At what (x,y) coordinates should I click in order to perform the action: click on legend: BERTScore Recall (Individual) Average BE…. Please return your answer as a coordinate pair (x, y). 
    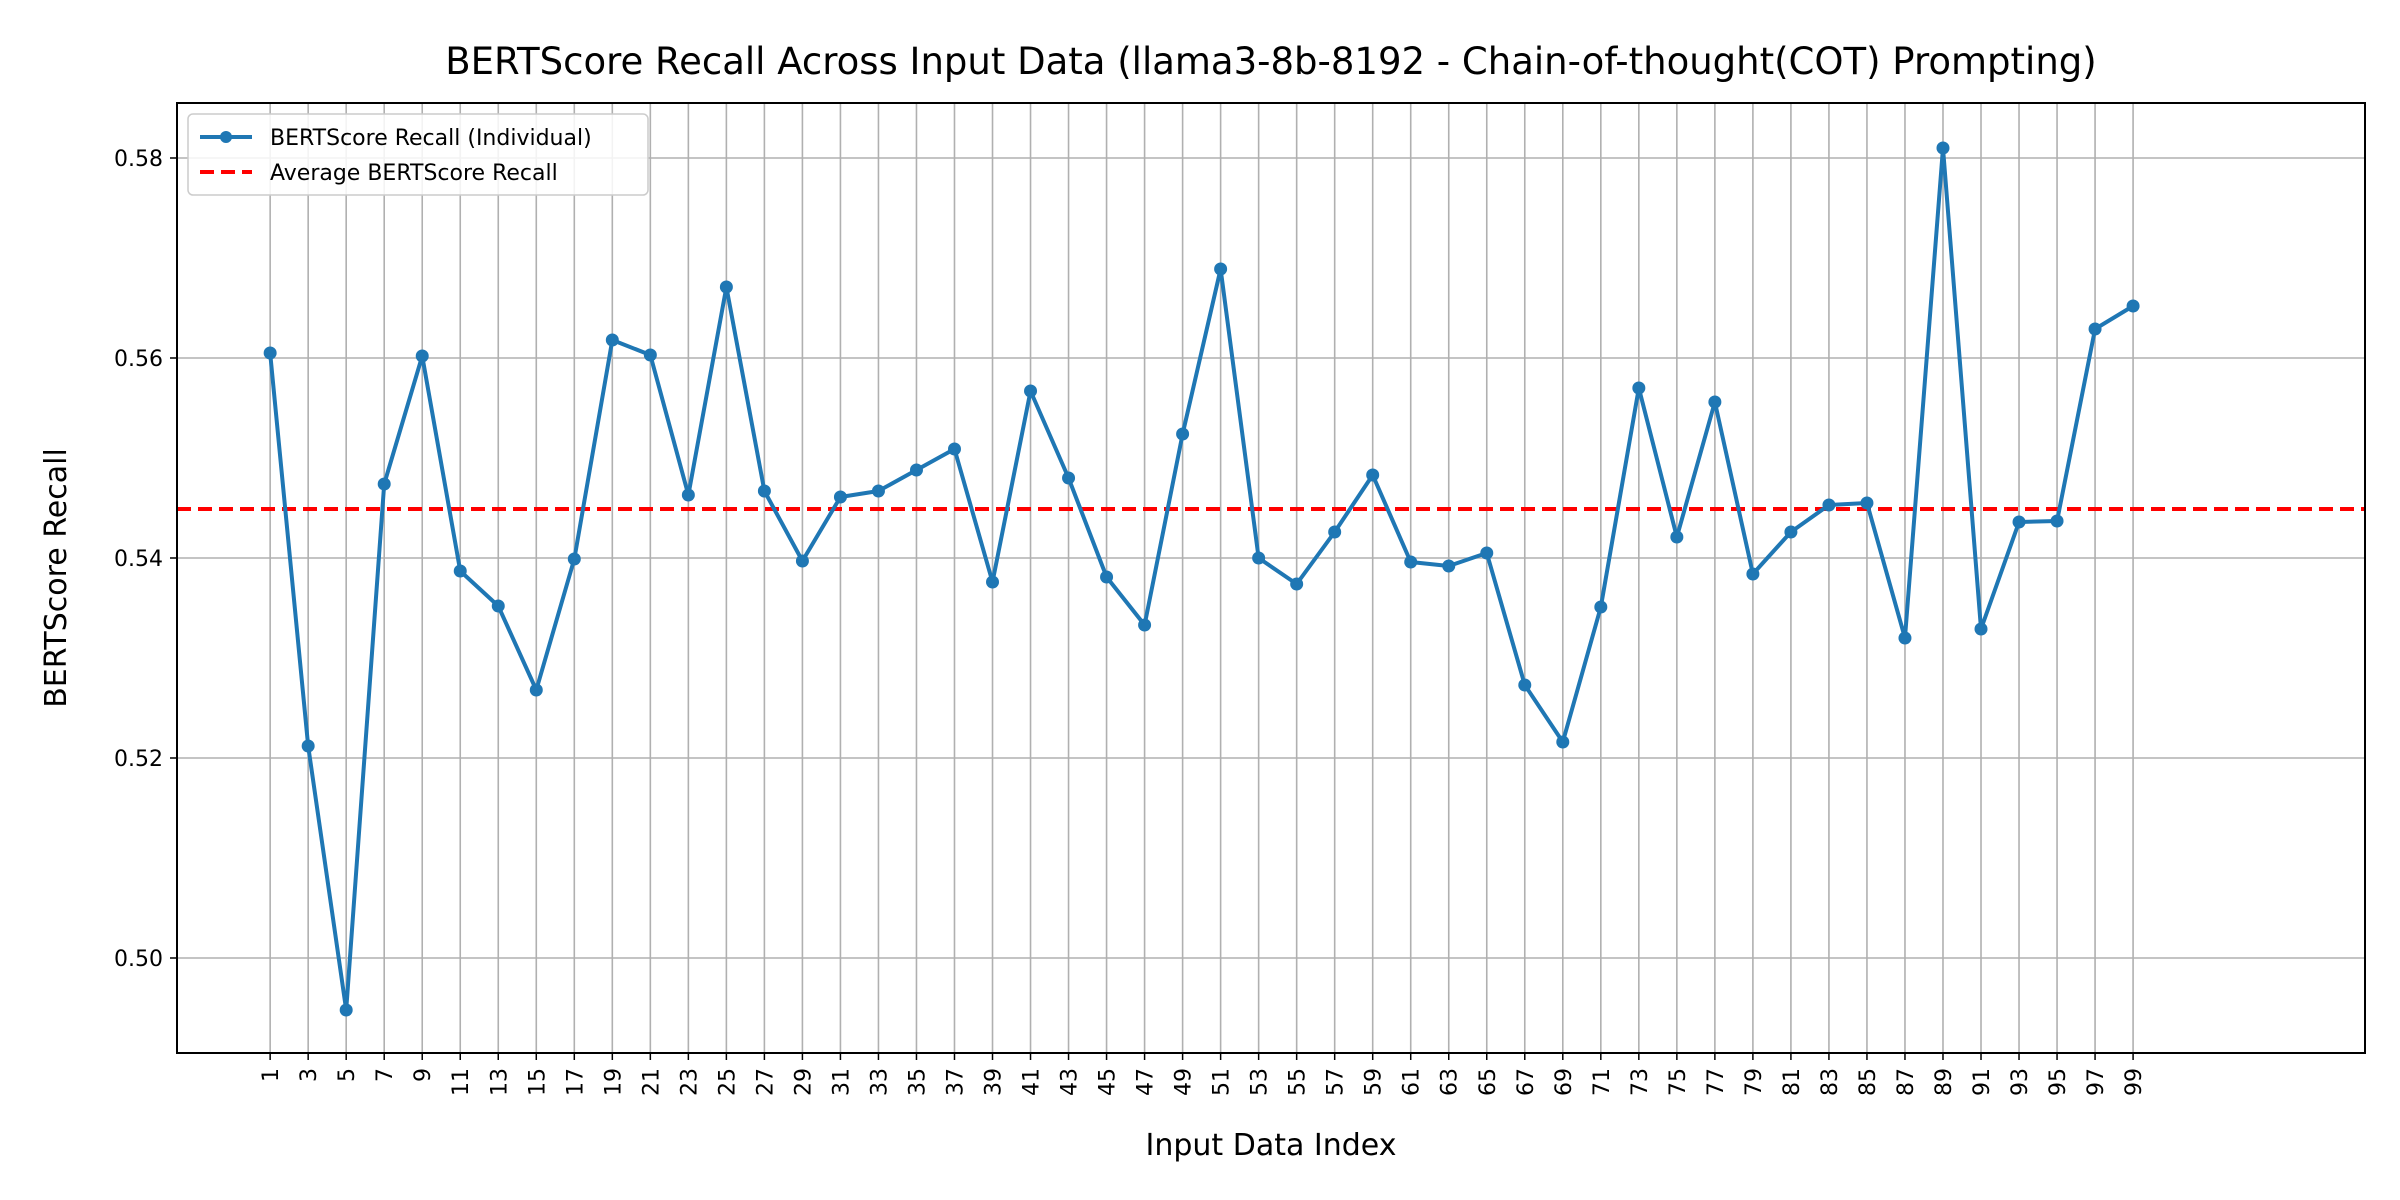
    Looking at the image, I should click on (418, 154).